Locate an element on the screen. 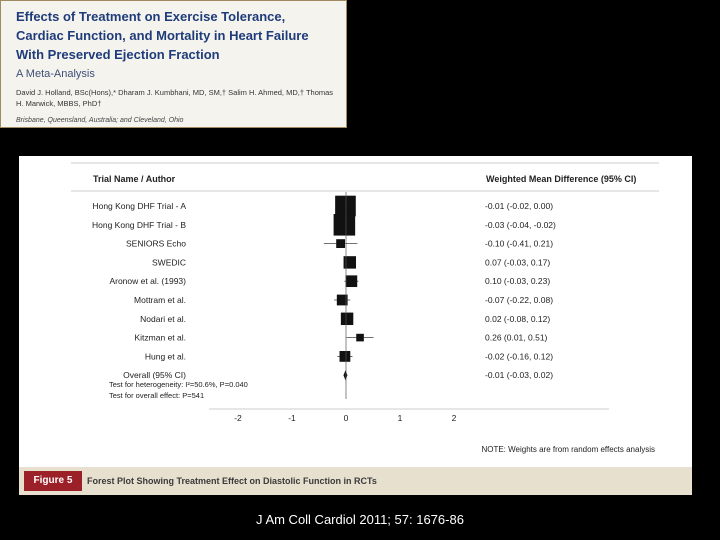  trial-value: -0.01 (-0.02, 0.00) is located at coordinates (519, 206).